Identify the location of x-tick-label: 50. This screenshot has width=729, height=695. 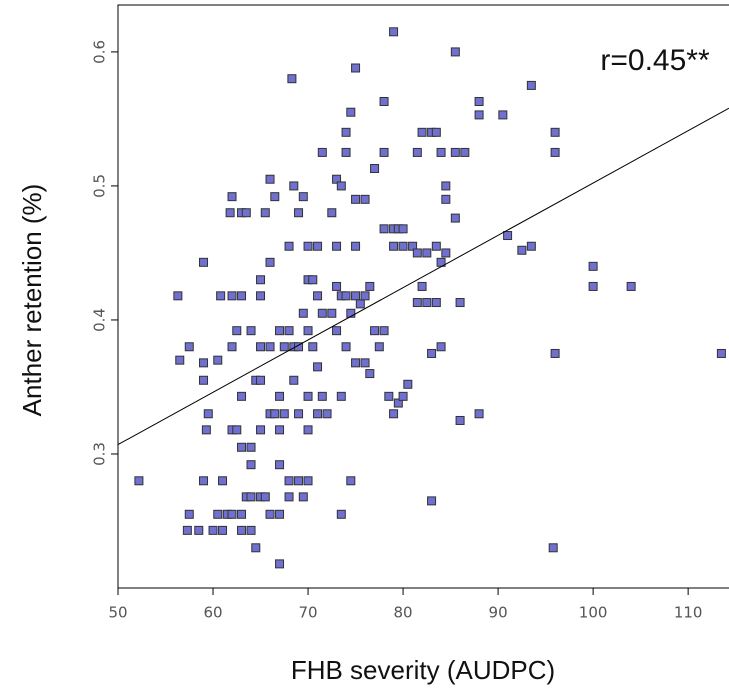
(117, 613).